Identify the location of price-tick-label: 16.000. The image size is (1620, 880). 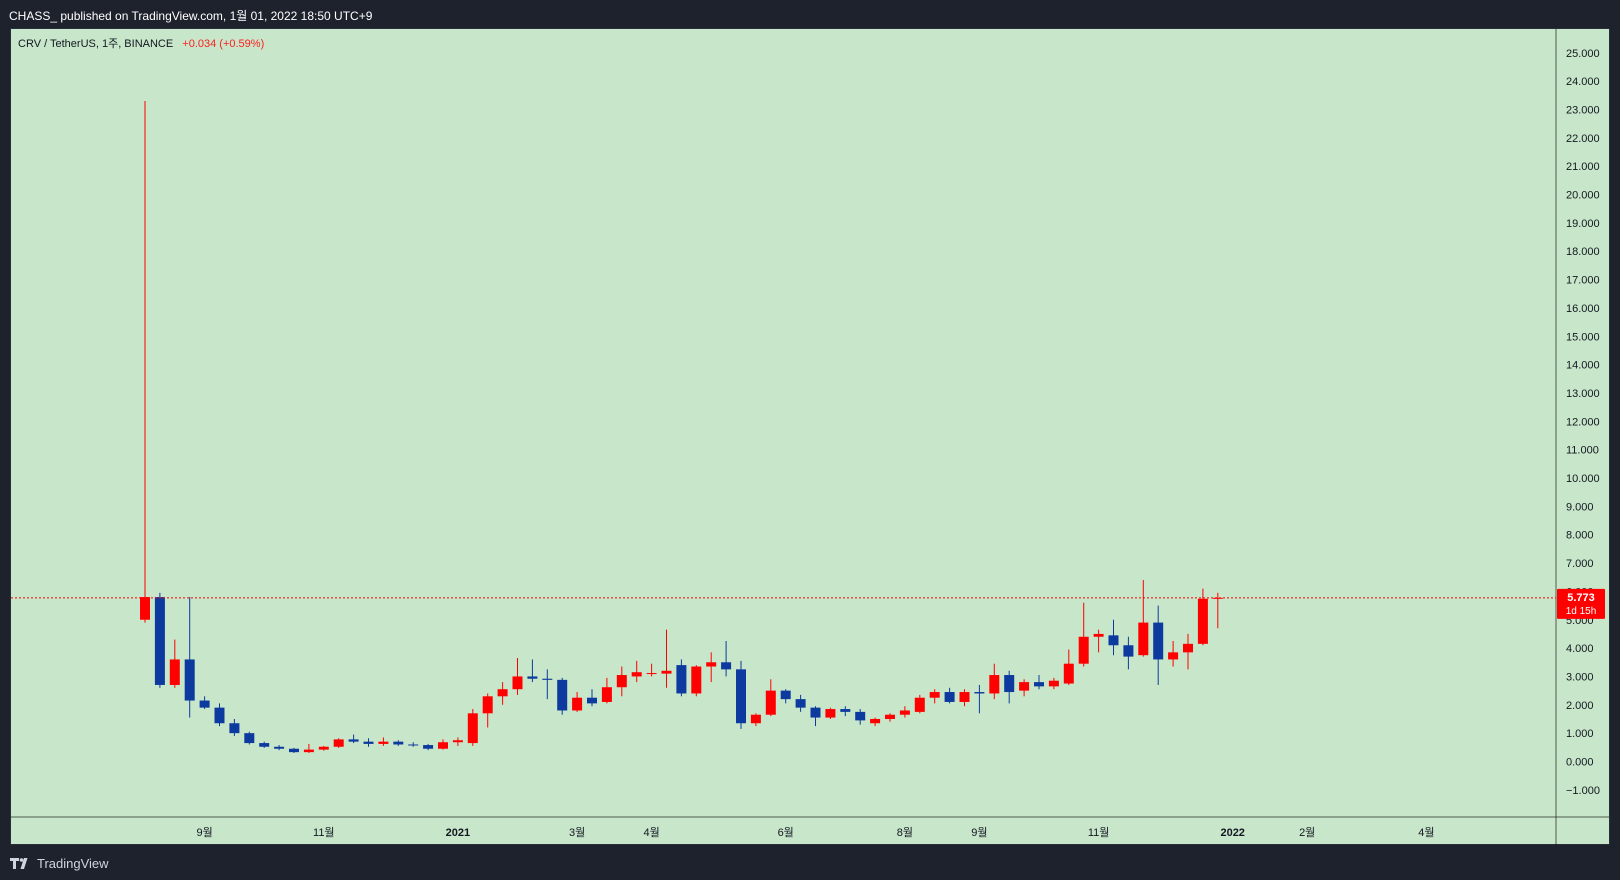
(1583, 309).